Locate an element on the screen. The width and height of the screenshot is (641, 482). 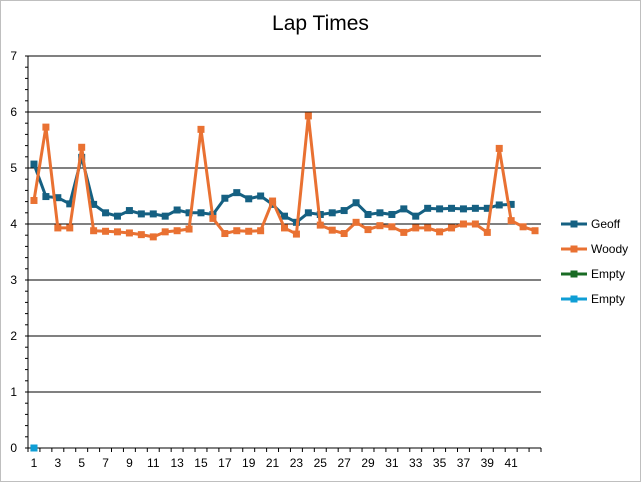
series-empty is located at coordinates (34, 448).